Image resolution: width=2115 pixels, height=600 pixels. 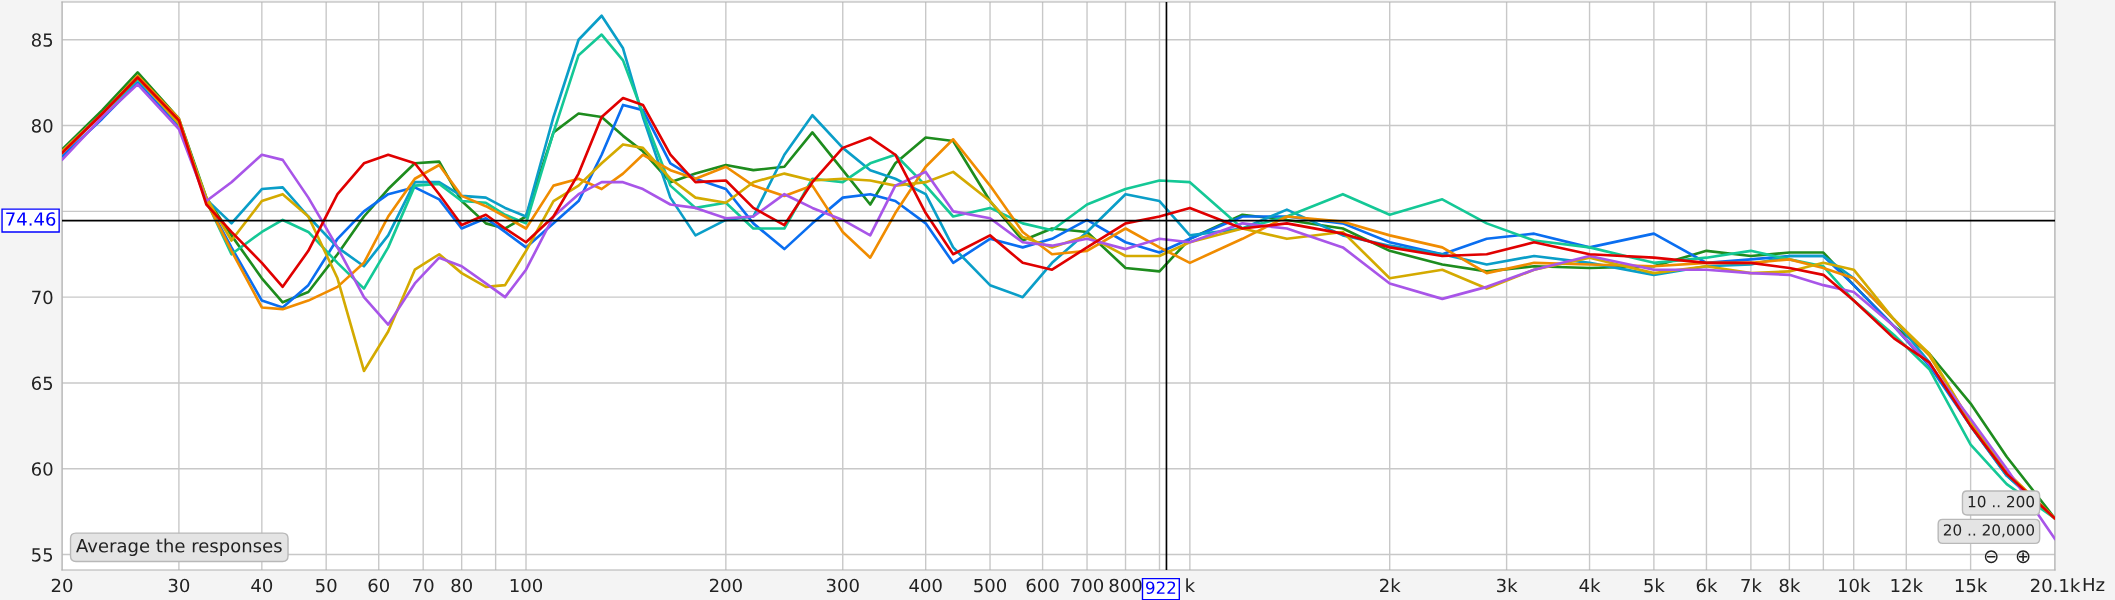 What do you see at coordinates (179, 585) in the screenshot?
I see `x-tick-label: 30` at bounding box center [179, 585].